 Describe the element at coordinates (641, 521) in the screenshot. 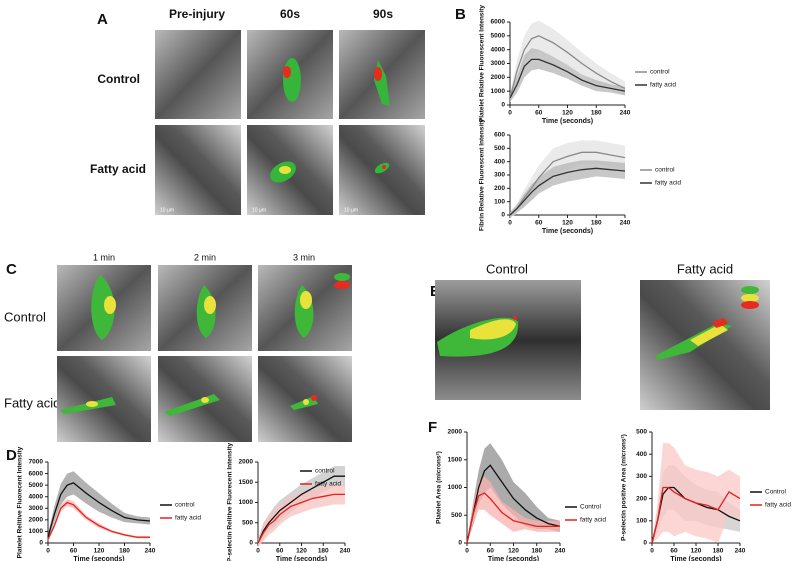

I see `y-tick-label: 100` at that location.